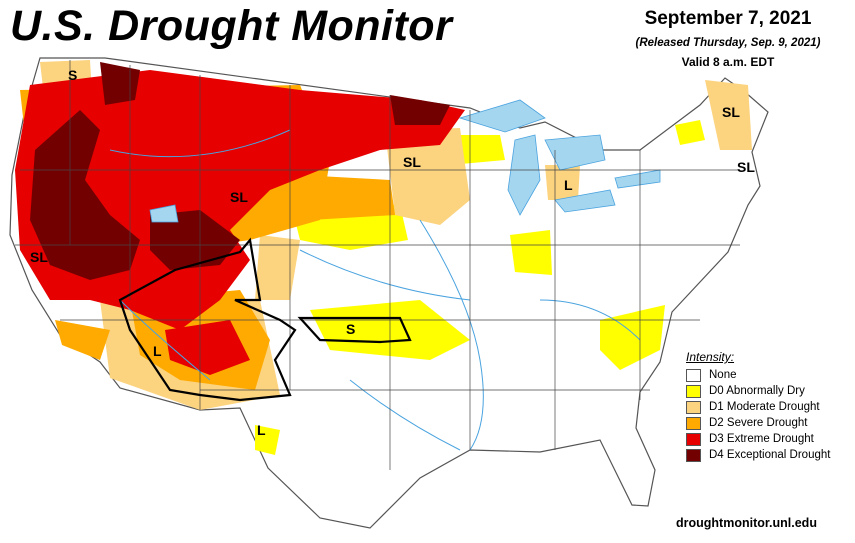 The height and width of the screenshot is (543, 855). What do you see at coordinates (761, 439) in the screenshot?
I see `legend-label: D3 Extreme Drought` at bounding box center [761, 439].